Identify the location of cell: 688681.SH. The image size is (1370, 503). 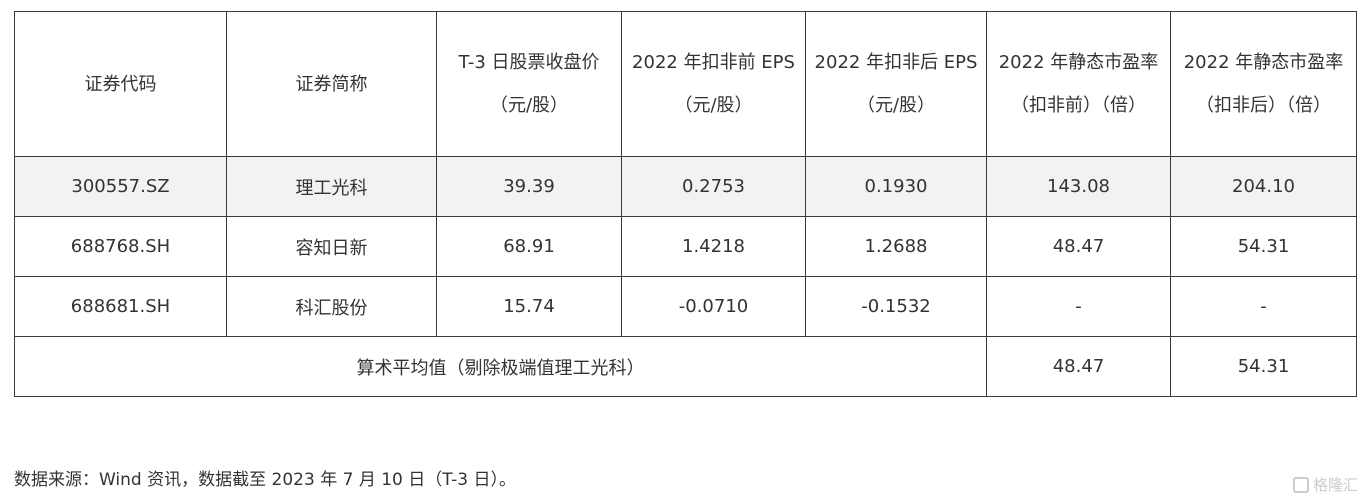
(120, 306).